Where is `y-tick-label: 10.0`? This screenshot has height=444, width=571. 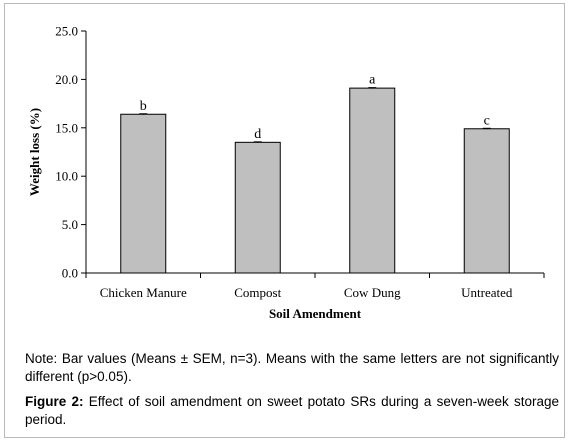
y-tick-label: 10.0 is located at coordinates (66, 176).